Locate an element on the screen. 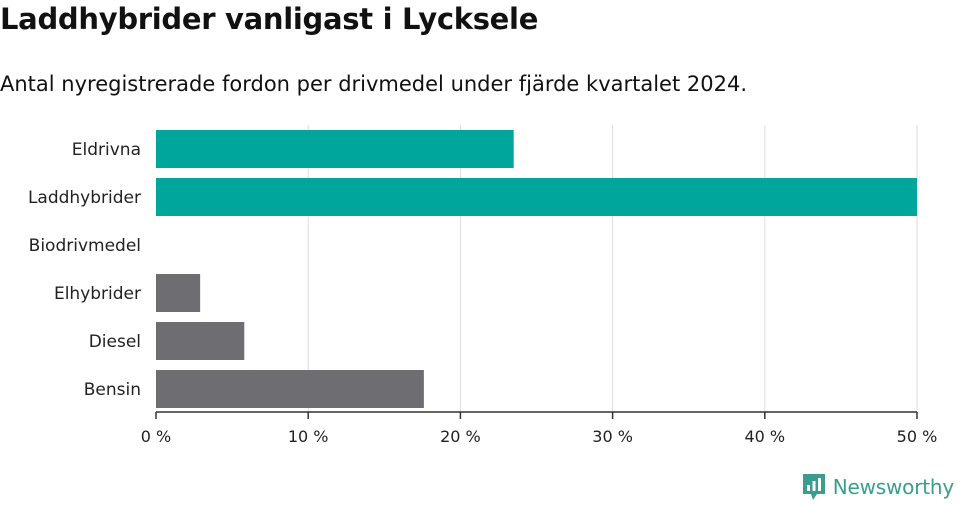 The width and height of the screenshot is (960, 505). x-tick-label: 0 % is located at coordinates (156, 436).